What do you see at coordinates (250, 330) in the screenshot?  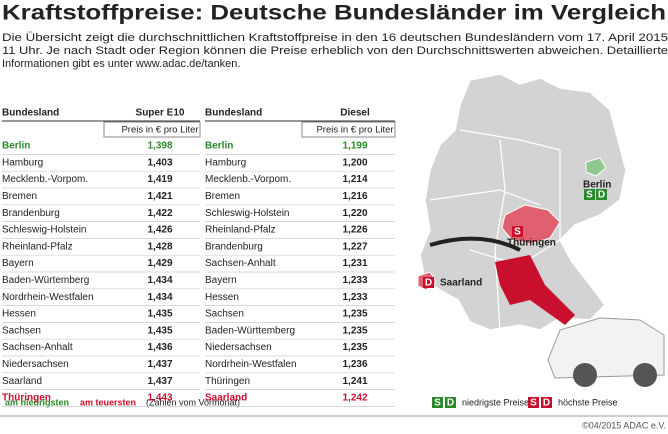 I see `state-name: Baden-Württemberg` at bounding box center [250, 330].